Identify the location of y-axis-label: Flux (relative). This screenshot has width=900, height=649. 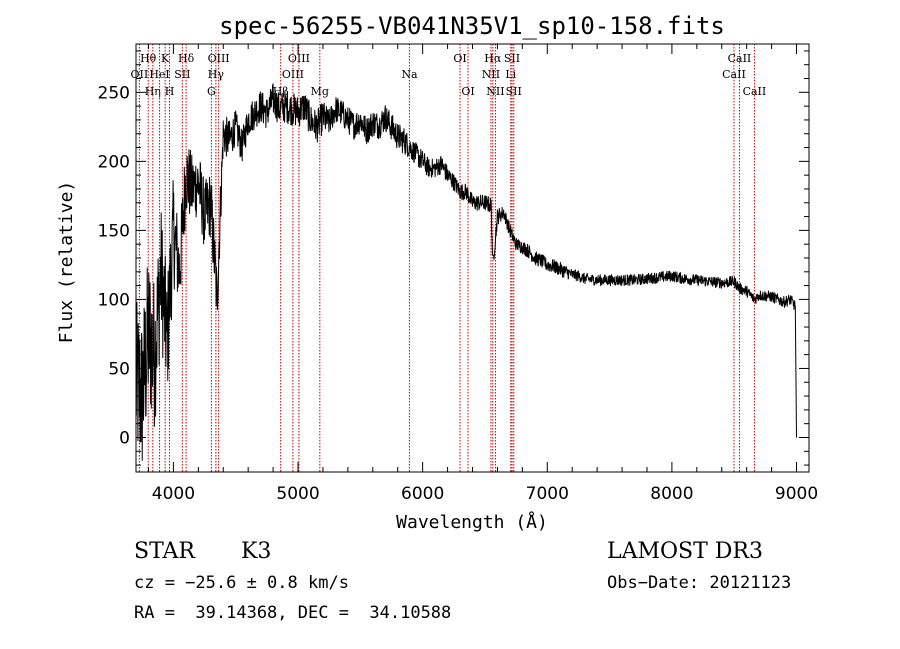
(66, 262).